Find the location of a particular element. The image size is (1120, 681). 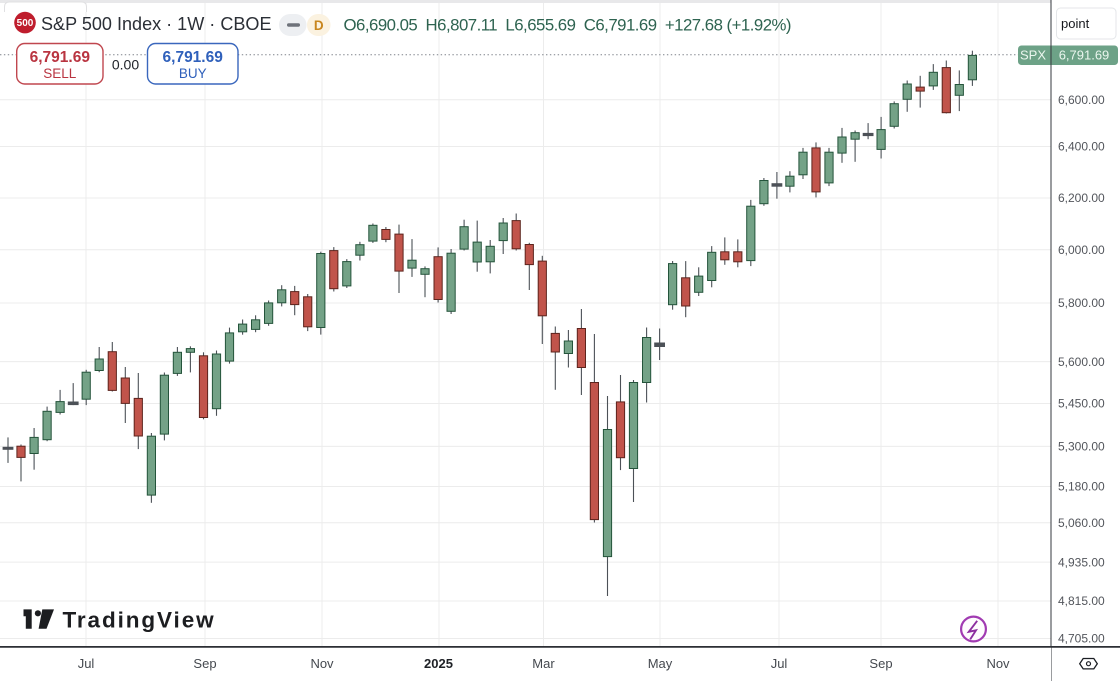

svg-text: 5,060.00 is located at coordinates (1081, 523).